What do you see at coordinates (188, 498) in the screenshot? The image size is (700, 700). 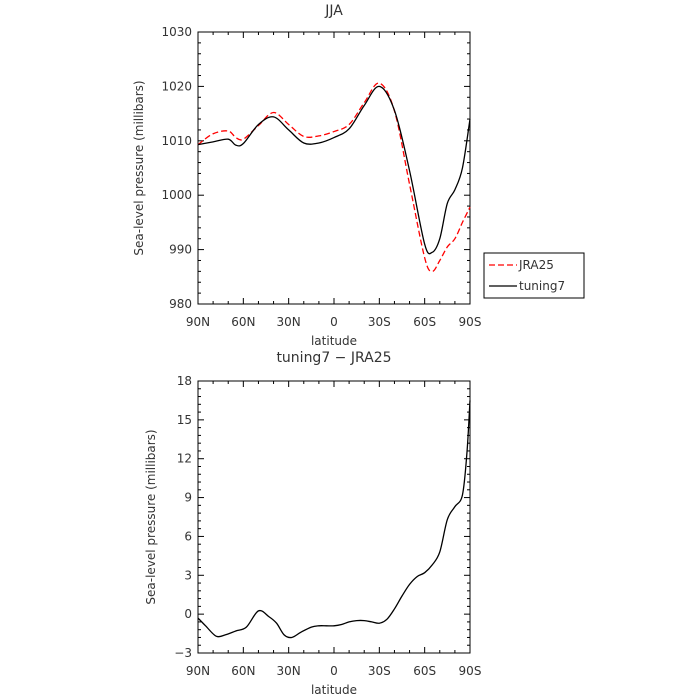 I see `bottom-y-tick-label: 9` at bounding box center [188, 498].